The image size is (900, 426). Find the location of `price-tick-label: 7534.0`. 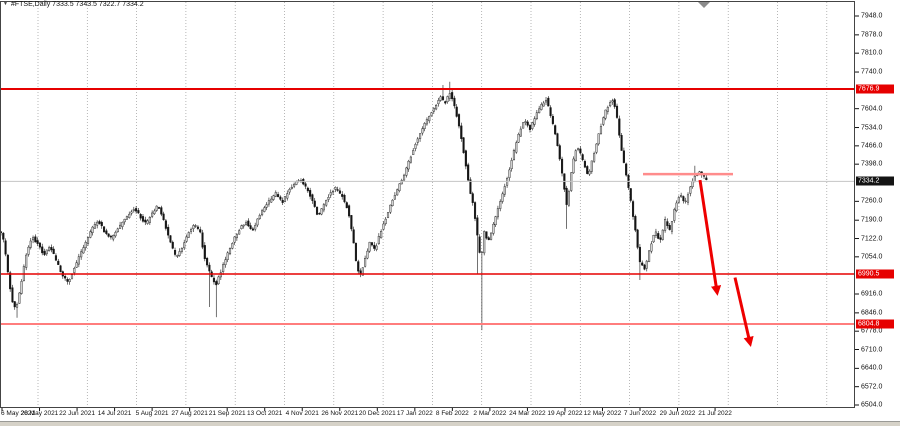

price-tick-label: 7534.0 is located at coordinates (872, 128).